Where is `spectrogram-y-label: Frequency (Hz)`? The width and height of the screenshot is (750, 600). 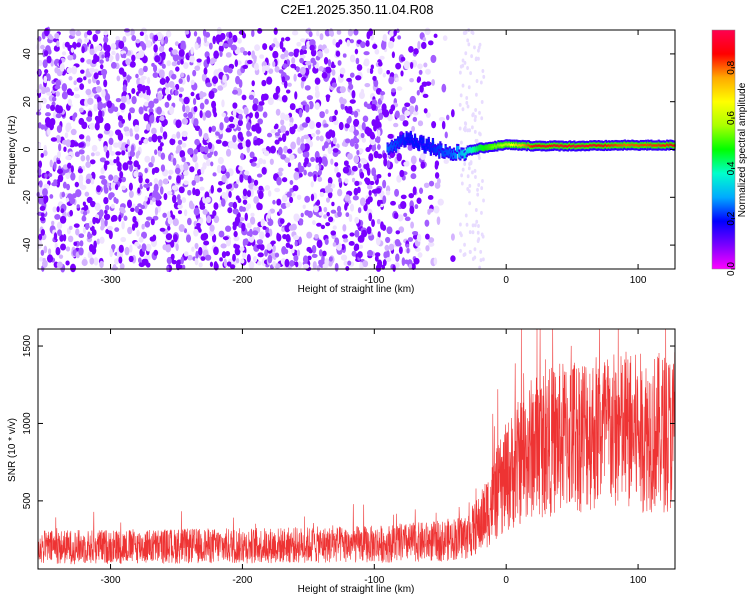
spectrogram-y-label: Frequency (Hz) is located at coordinates (12, 150).